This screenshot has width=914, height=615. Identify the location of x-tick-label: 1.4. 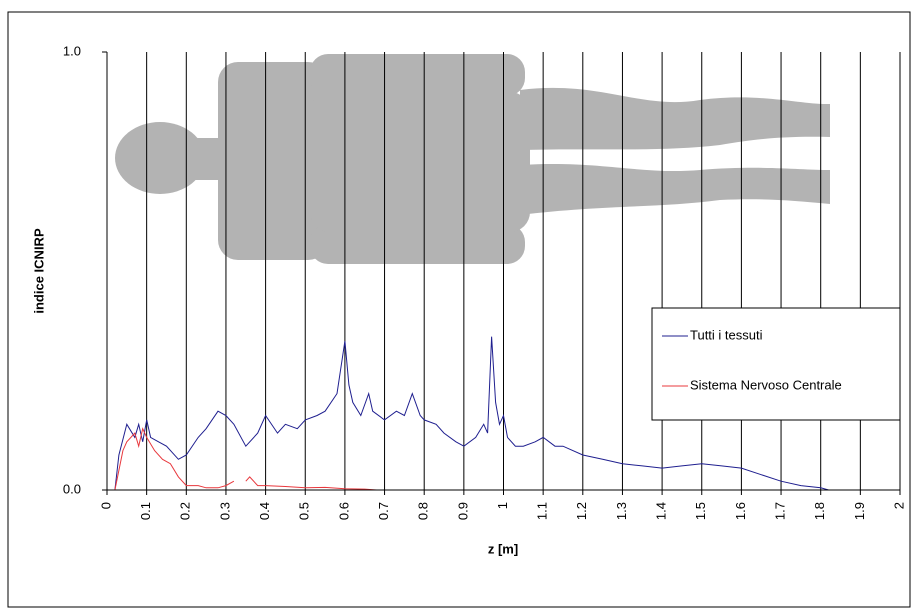
(661, 511).